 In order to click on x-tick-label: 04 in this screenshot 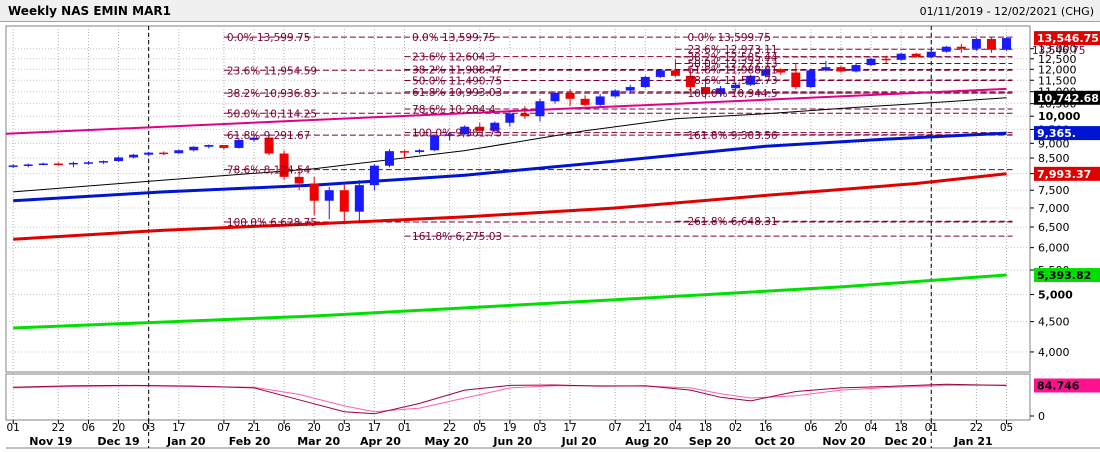, I will do `click(676, 428)`.